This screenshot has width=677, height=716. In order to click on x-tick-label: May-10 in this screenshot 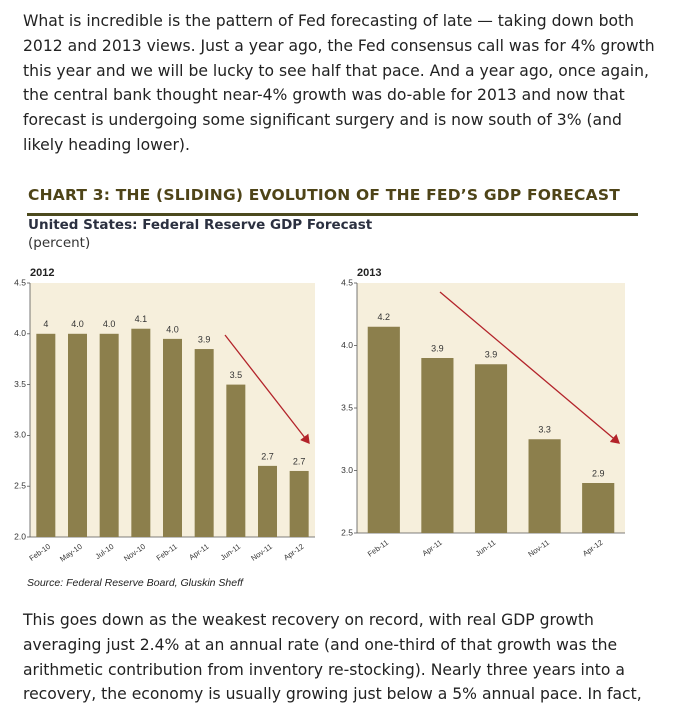, I will do `click(71, 553)`.